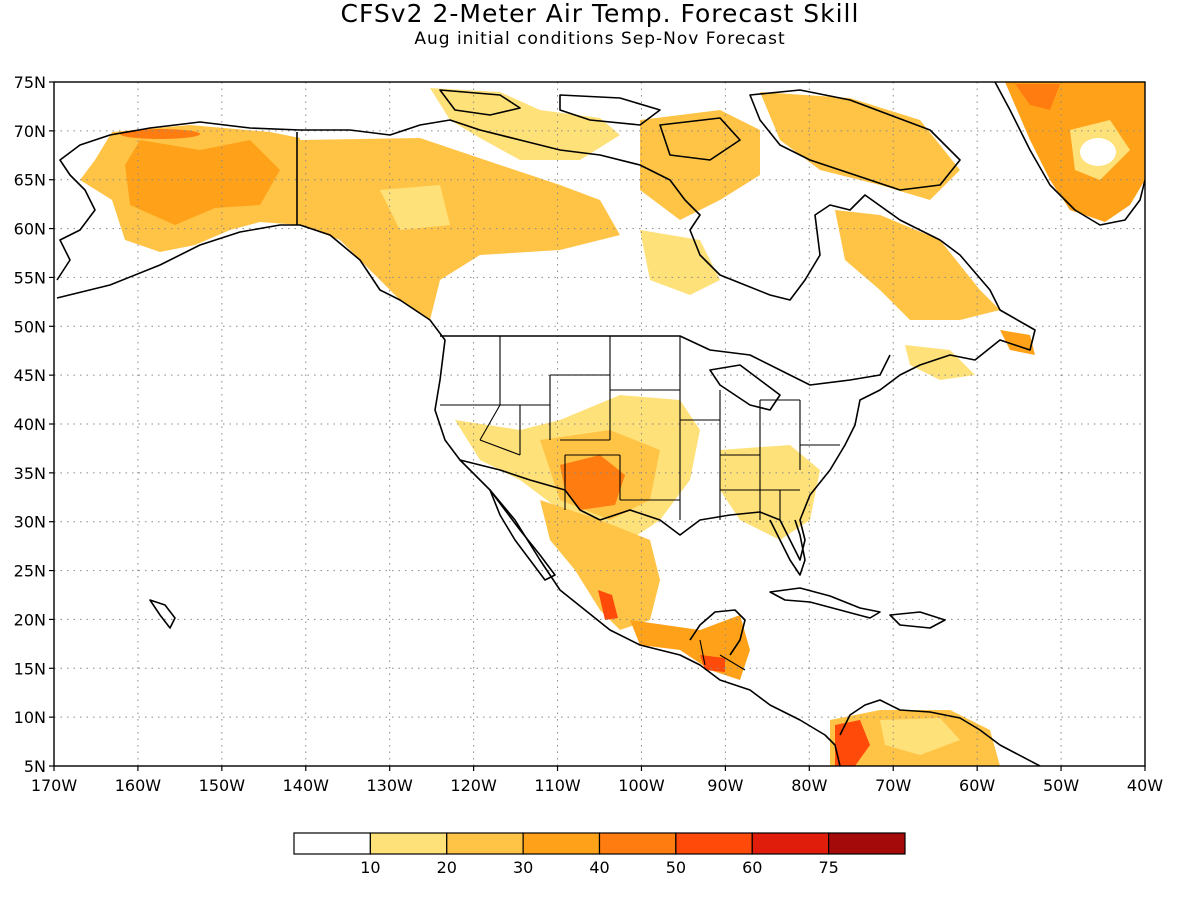  What do you see at coordinates (30, 571) in the screenshot?
I see `lat-tick-label: 25N` at bounding box center [30, 571].